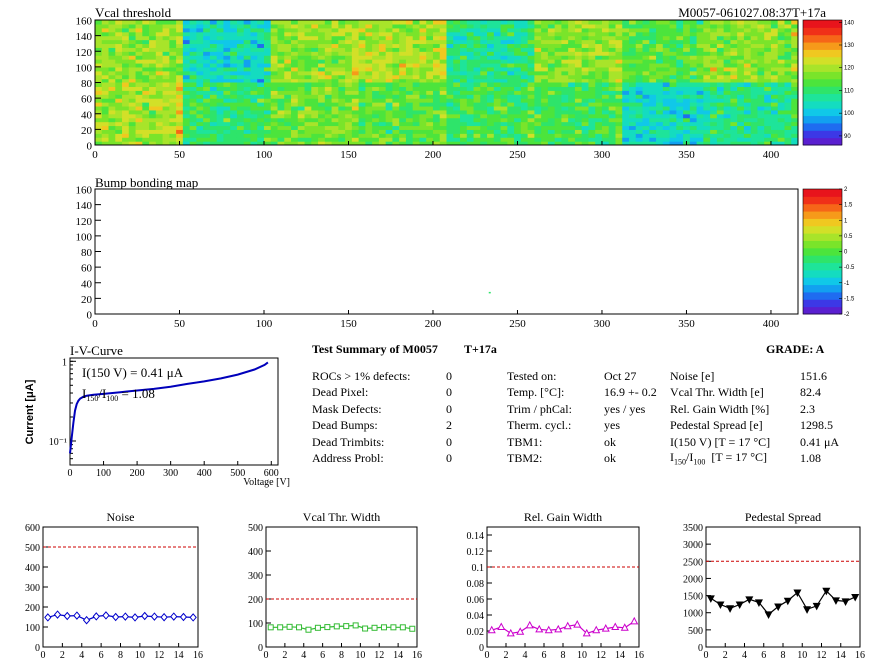 The image size is (896, 672). What do you see at coordinates (133, 12) in the screenshot?
I see `vcal-map-title: Vcal threshold` at bounding box center [133, 12].